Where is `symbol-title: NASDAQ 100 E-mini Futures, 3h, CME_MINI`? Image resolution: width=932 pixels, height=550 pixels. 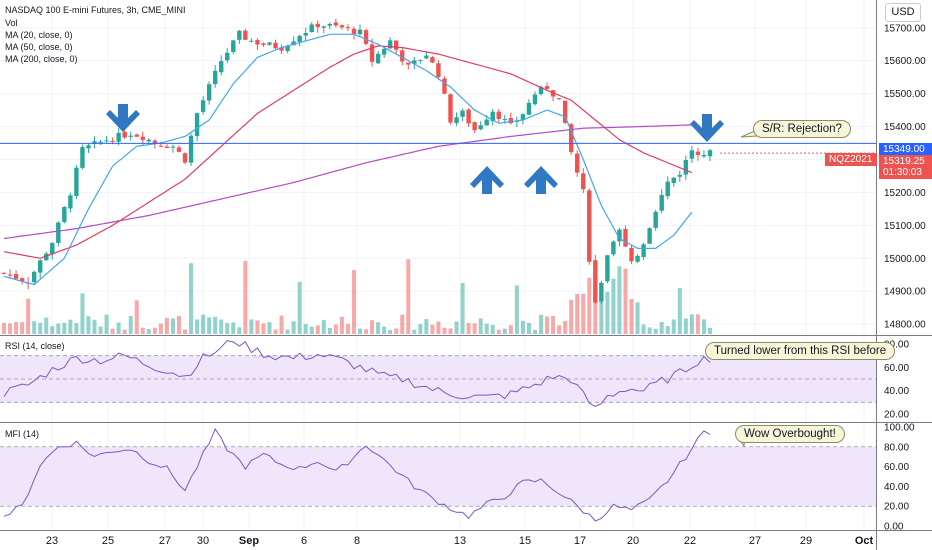
symbol-title: NASDAQ 100 E-mini Futures, 3h, CME_MINI is located at coordinates (95, 10).